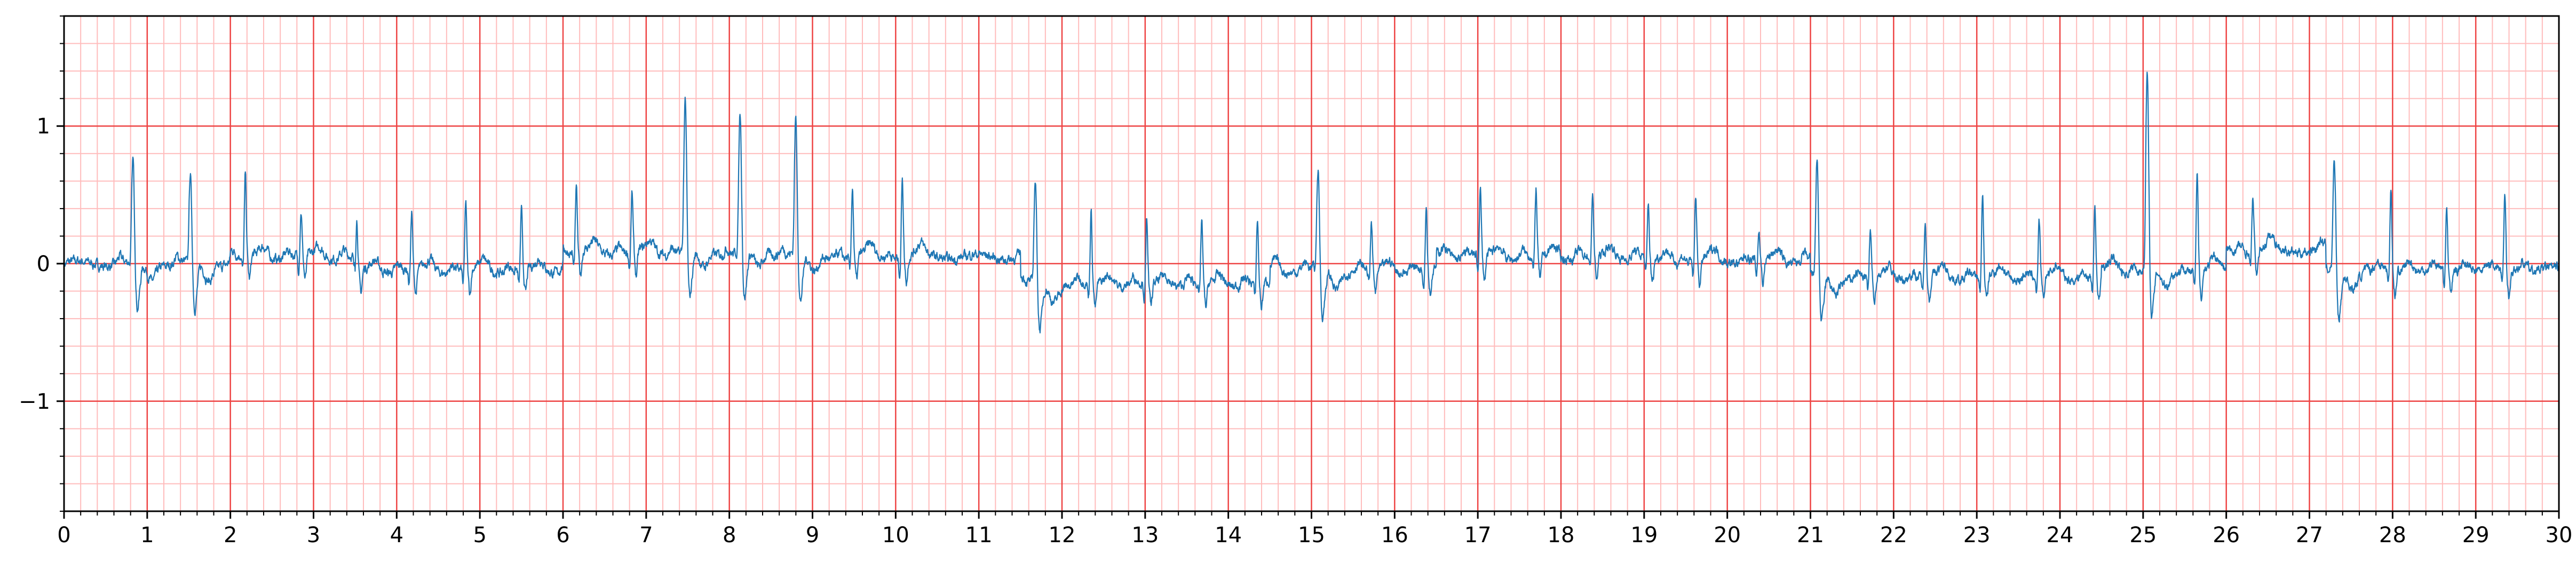  Describe the element at coordinates (2309, 535) in the screenshot. I see `x-tick-label: 27` at that location.